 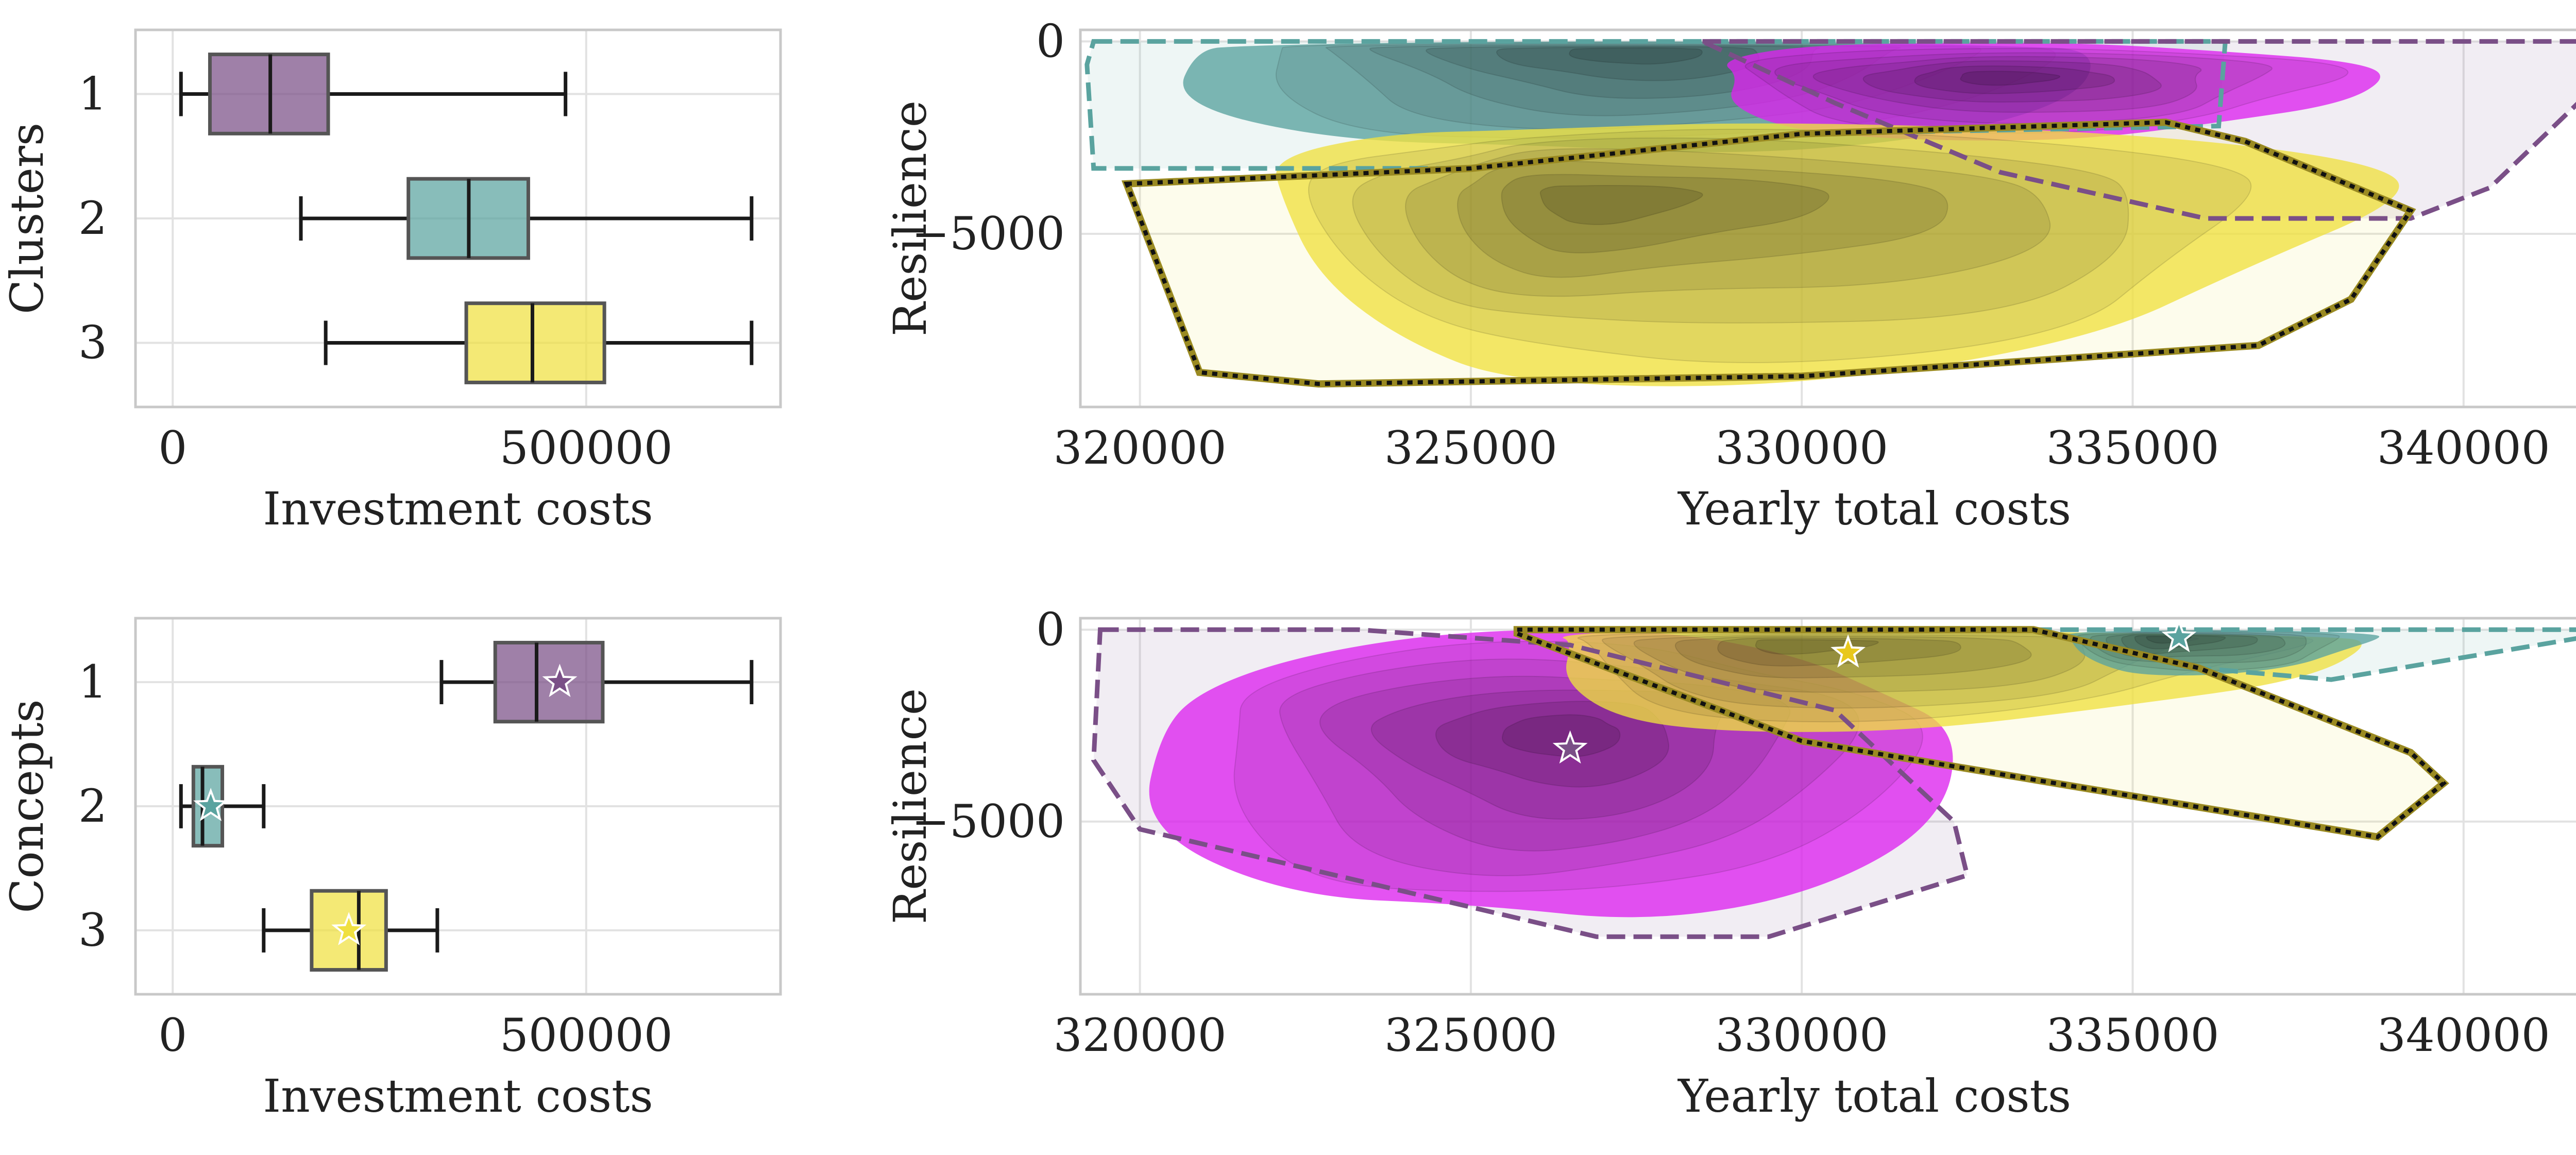 I want to click on panel-box-concepts: 1 2 30 500000 Investment costs Concepts, so click(x=391, y=870).